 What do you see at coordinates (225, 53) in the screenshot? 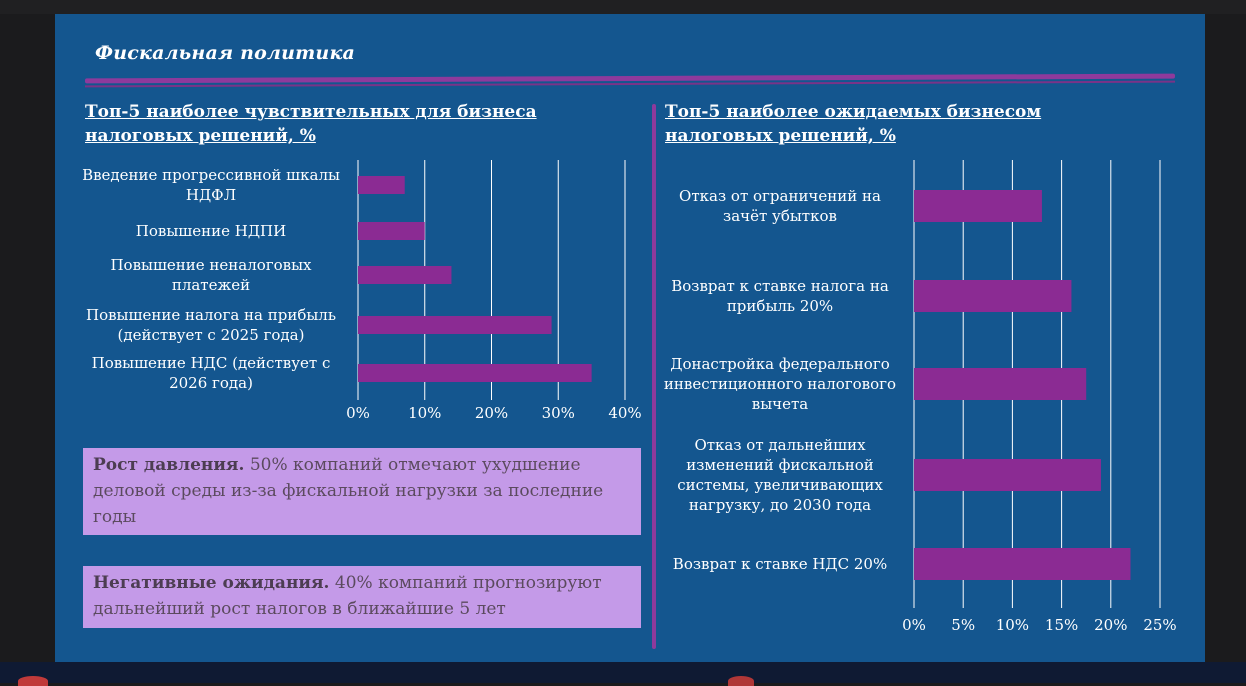
I see `slide-title: Фискальная политика` at bounding box center [225, 53].